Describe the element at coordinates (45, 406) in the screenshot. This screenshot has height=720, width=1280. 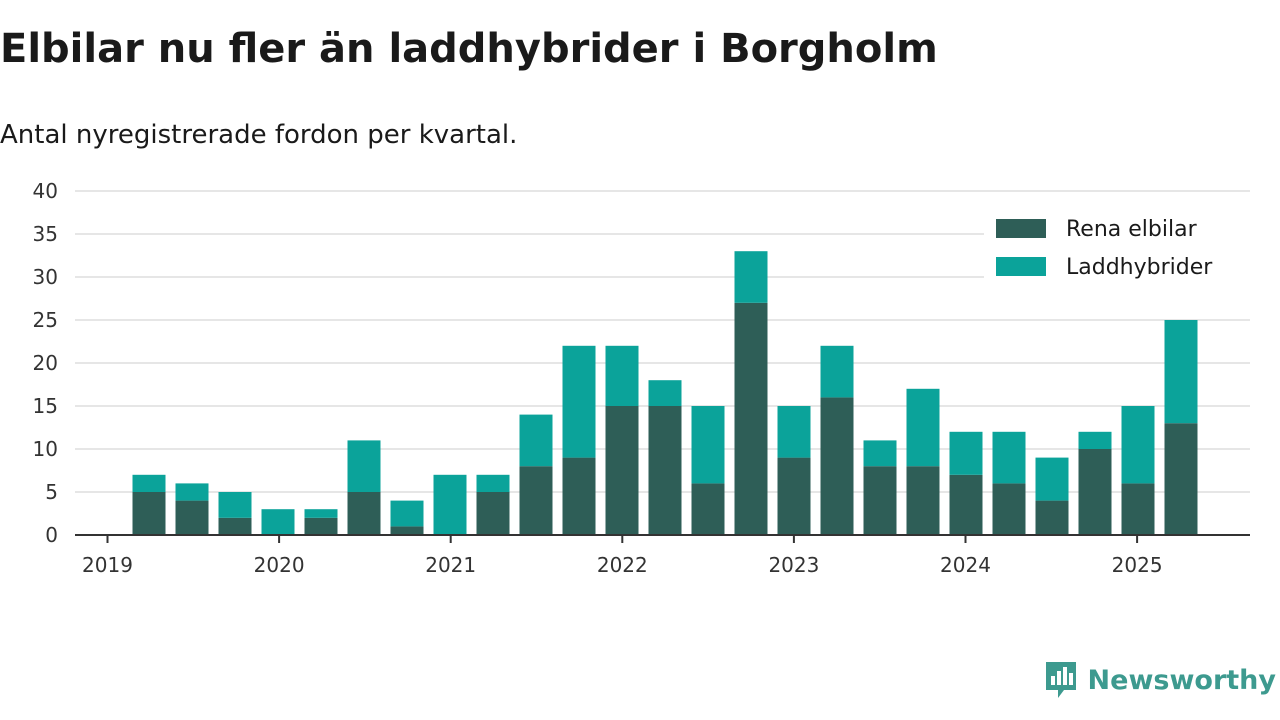
I see `y-tick-label: 15` at that location.